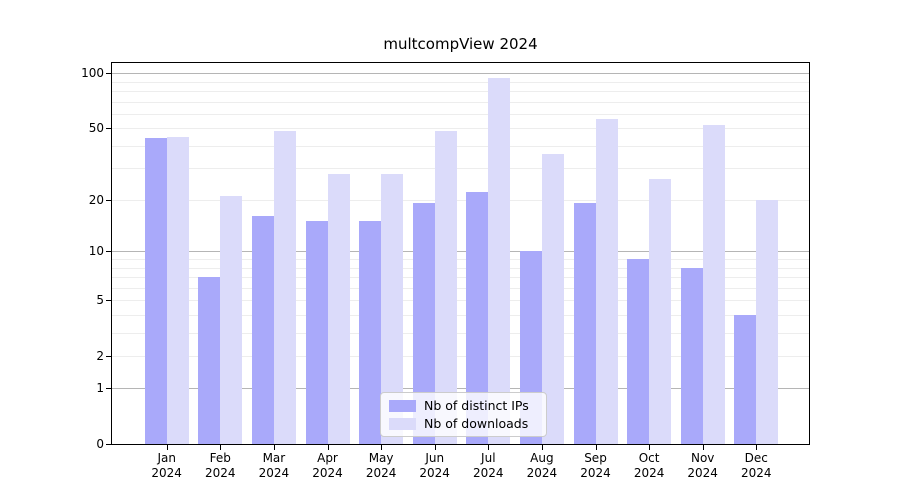 The width and height of the screenshot is (900, 500). What do you see at coordinates (262, 330) in the screenshot?
I see `bar-nb-of-distinct-ips-mar` at bounding box center [262, 330].